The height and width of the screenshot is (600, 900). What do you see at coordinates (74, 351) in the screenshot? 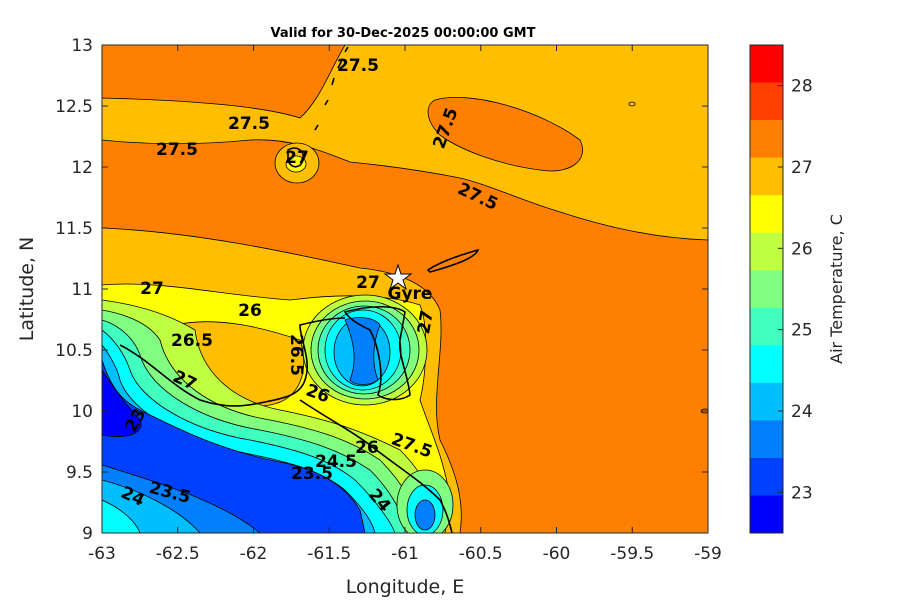
I see `y-tick-label: 10.5` at bounding box center [74, 351].